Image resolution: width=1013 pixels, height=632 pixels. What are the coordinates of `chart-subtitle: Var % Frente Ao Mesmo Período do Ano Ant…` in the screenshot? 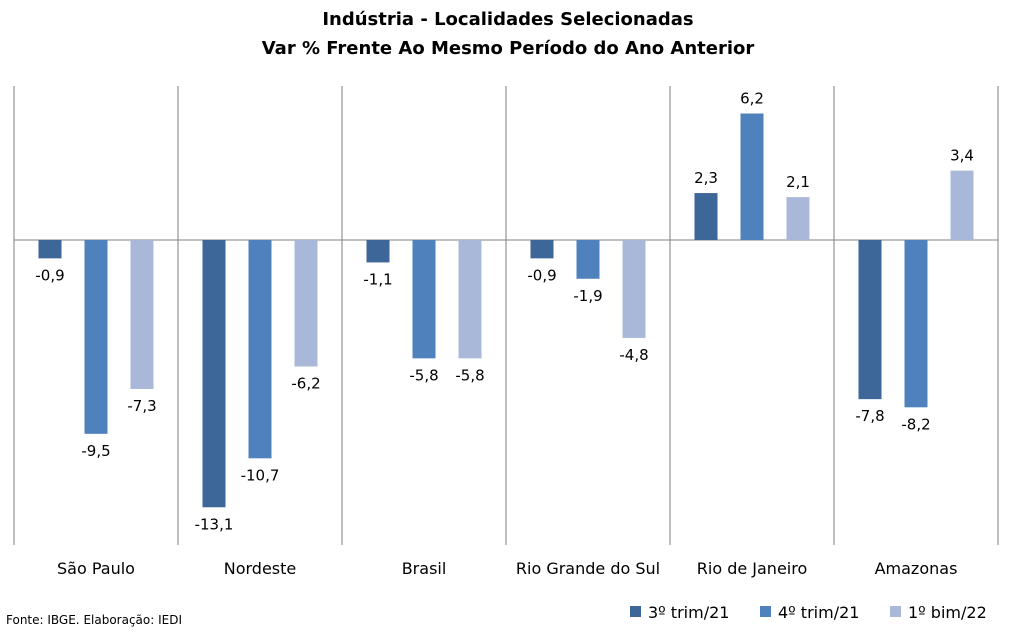 It's located at (508, 48).